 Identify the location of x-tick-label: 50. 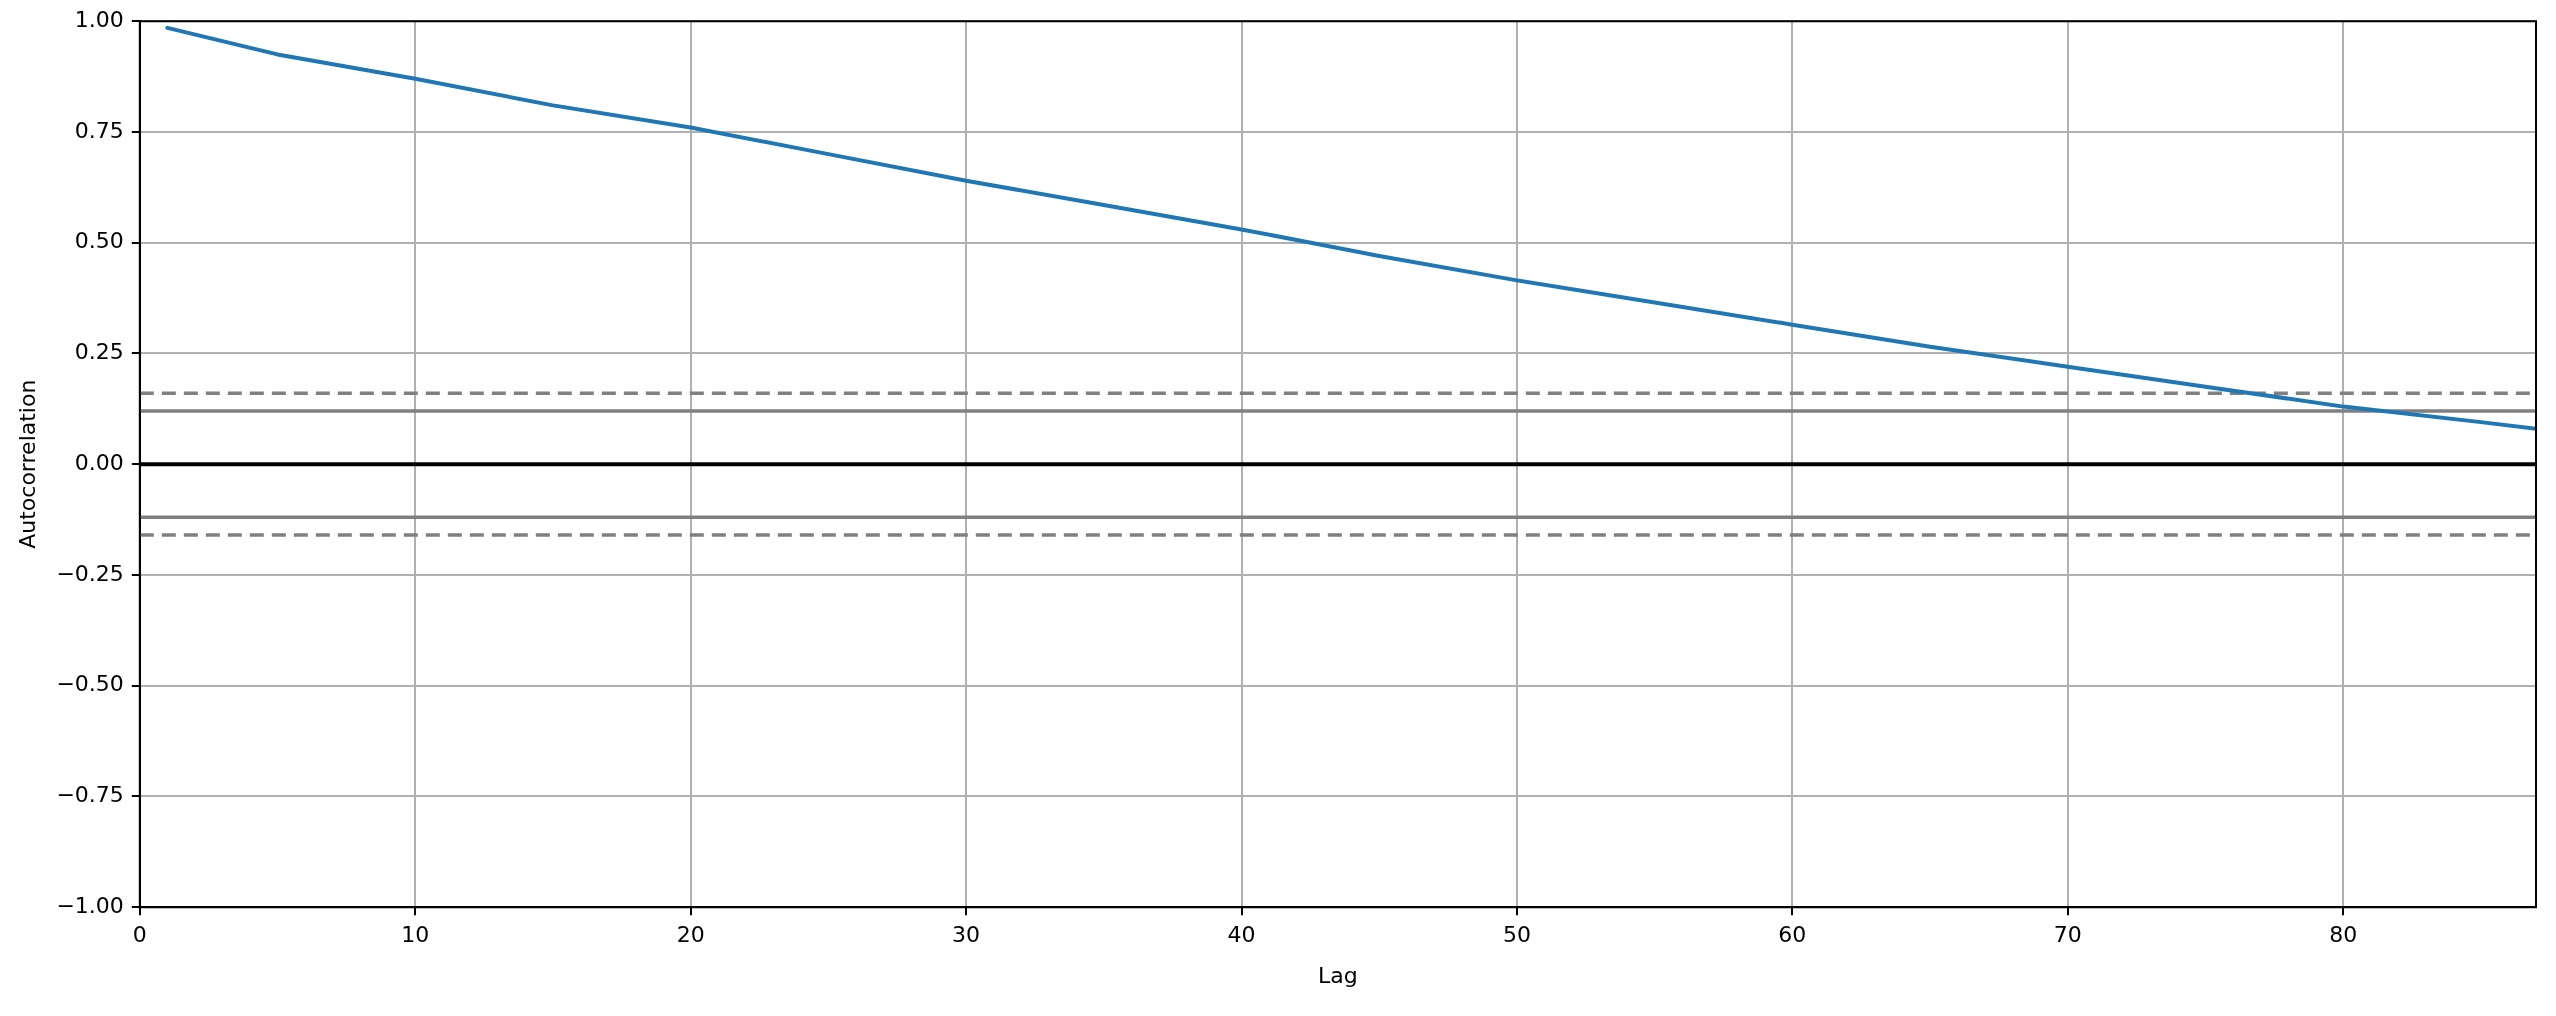
(1516, 935).